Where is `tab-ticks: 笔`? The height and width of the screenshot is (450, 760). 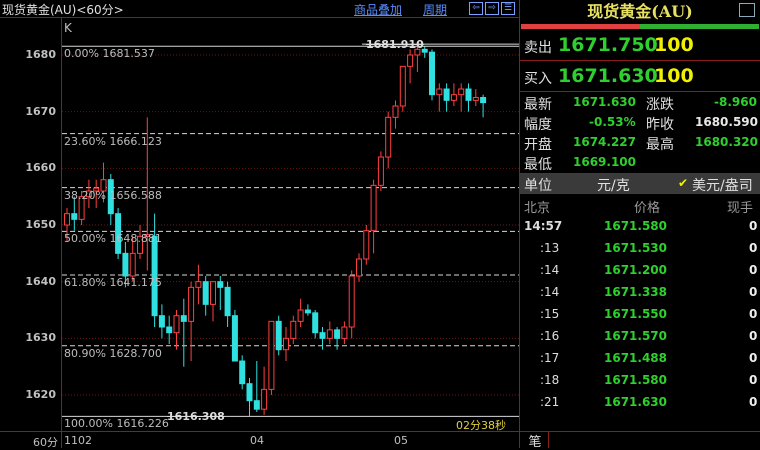
tab-ticks: 笔 is located at coordinates (535, 440).